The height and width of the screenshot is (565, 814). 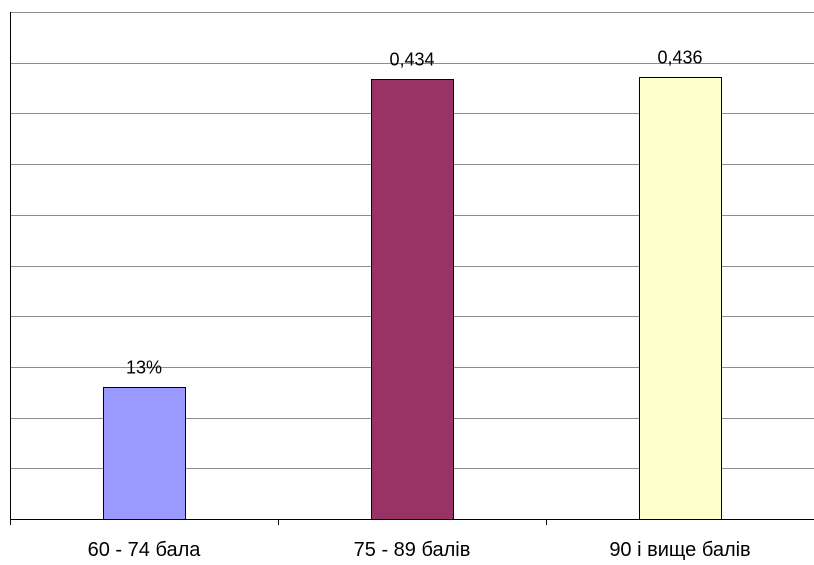 What do you see at coordinates (411, 60) in the screenshot?
I see `data-label: 0,434` at bounding box center [411, 60].